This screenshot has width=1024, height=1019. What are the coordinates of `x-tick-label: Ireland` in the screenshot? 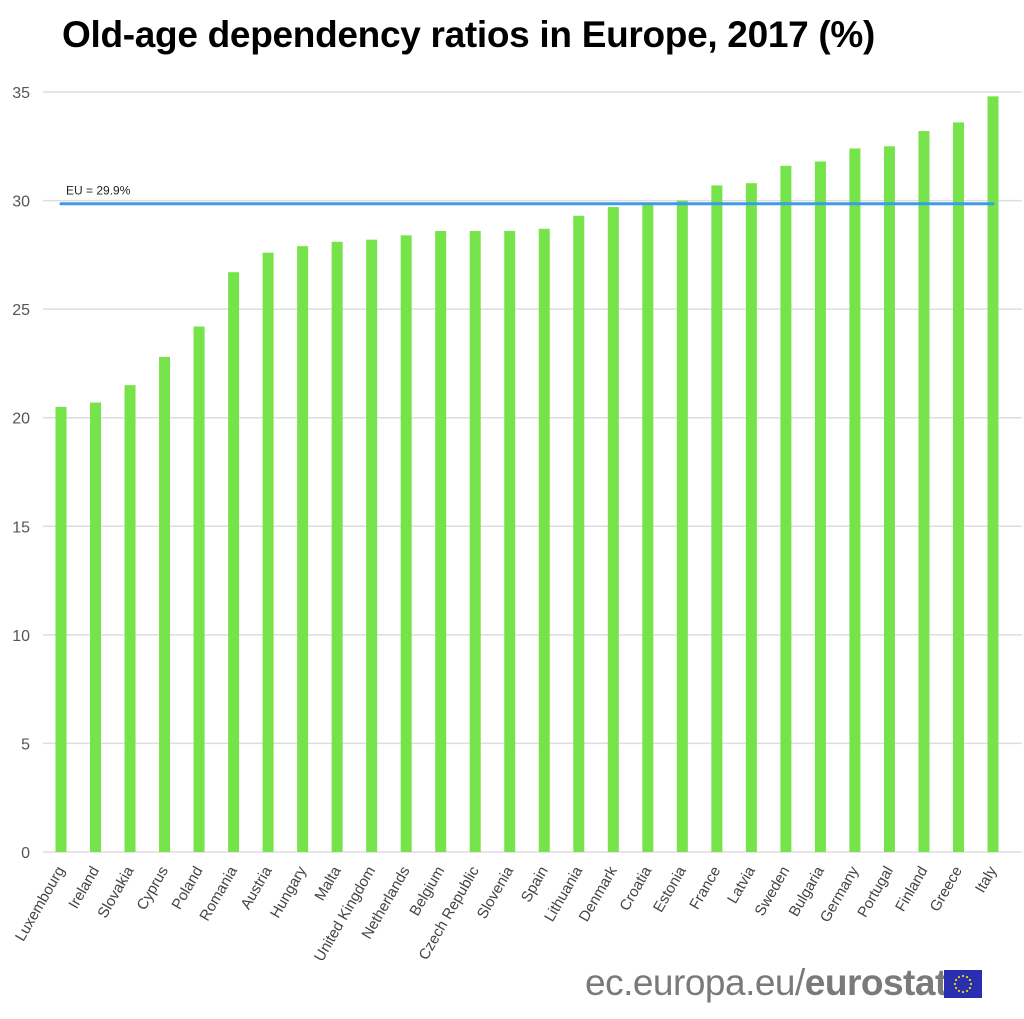 It's located at (84, 888).